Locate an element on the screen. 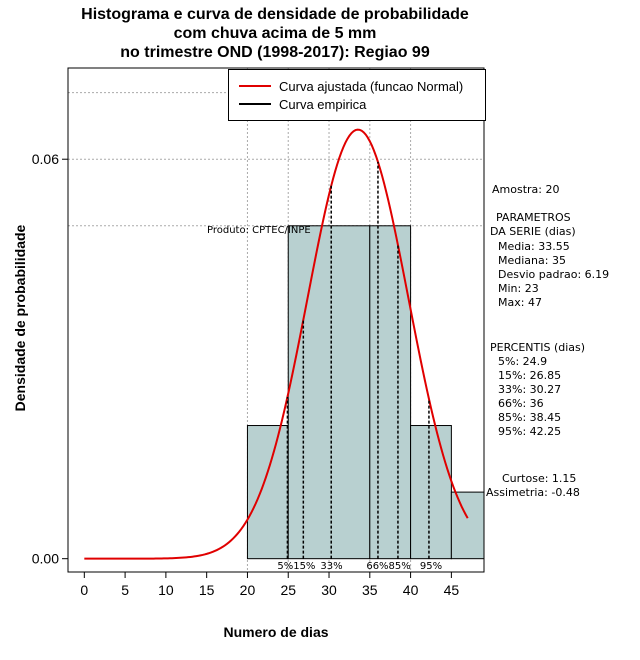  stat-percentis-header: PERCENTIS (dias) is located at coordinates (538, 347).